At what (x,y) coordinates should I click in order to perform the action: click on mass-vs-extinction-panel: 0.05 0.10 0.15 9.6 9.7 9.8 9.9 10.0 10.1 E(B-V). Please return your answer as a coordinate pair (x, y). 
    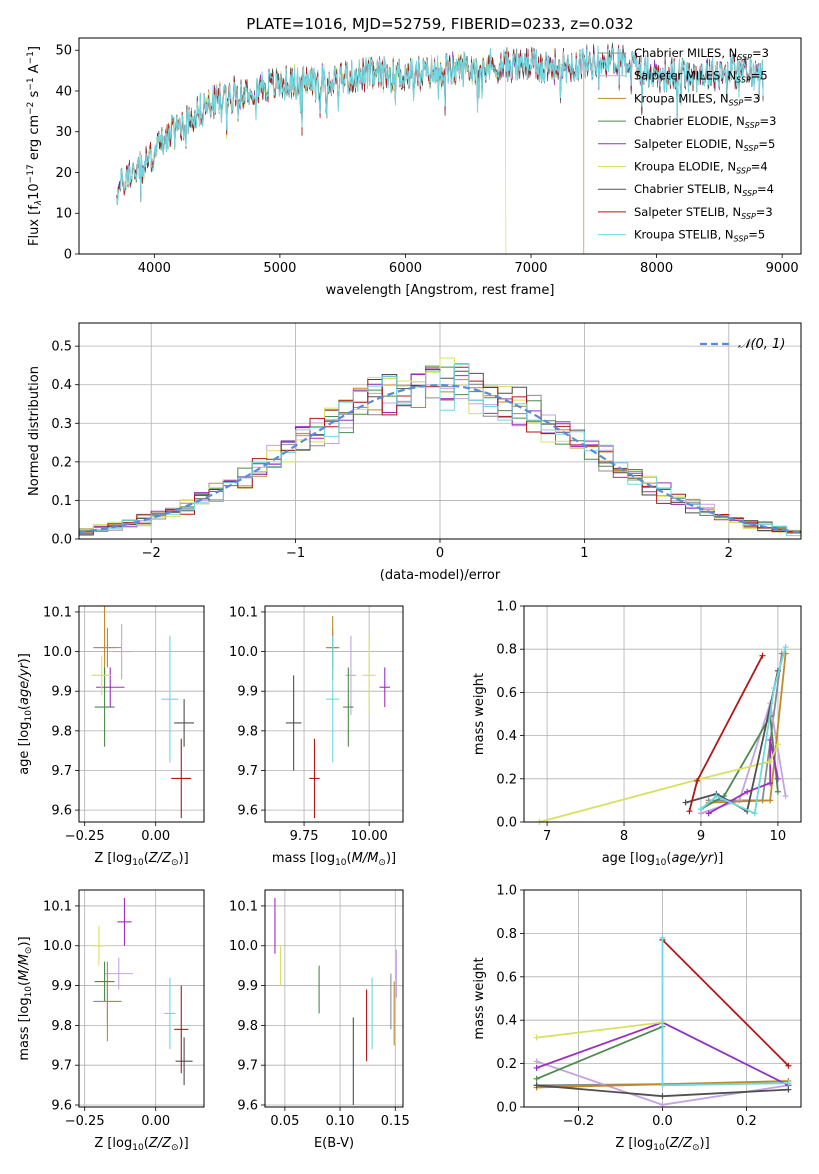
    Looking at the image, I should click on (319, 1020).